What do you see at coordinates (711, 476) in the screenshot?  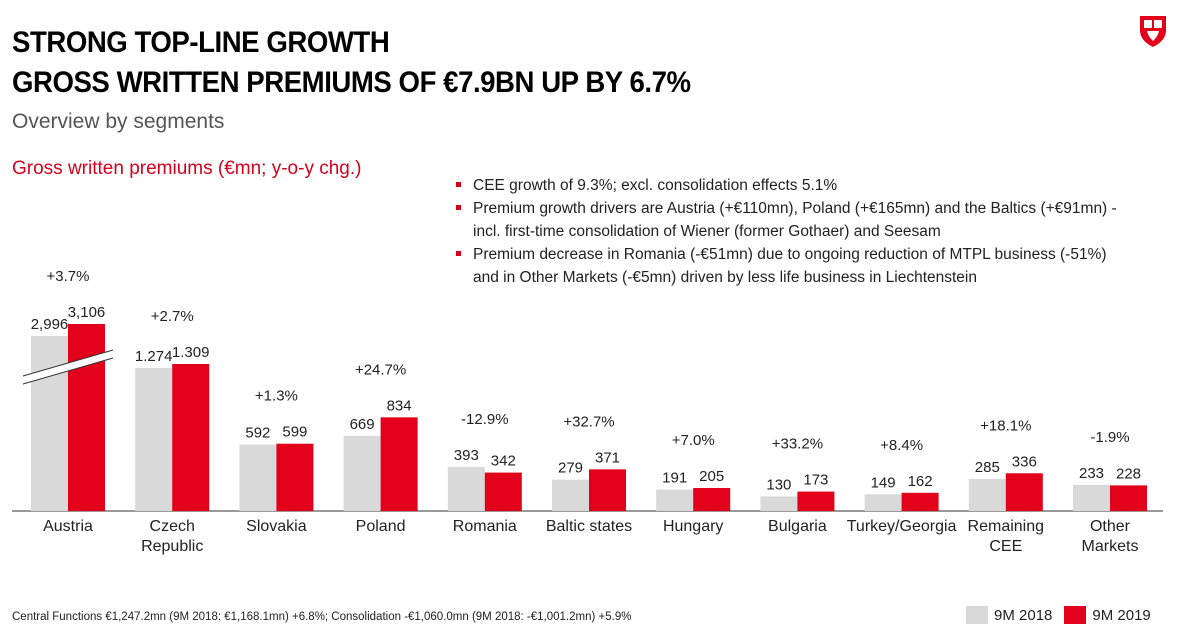 I see `value-label-2019: 205` at bounding box center [711, 476].